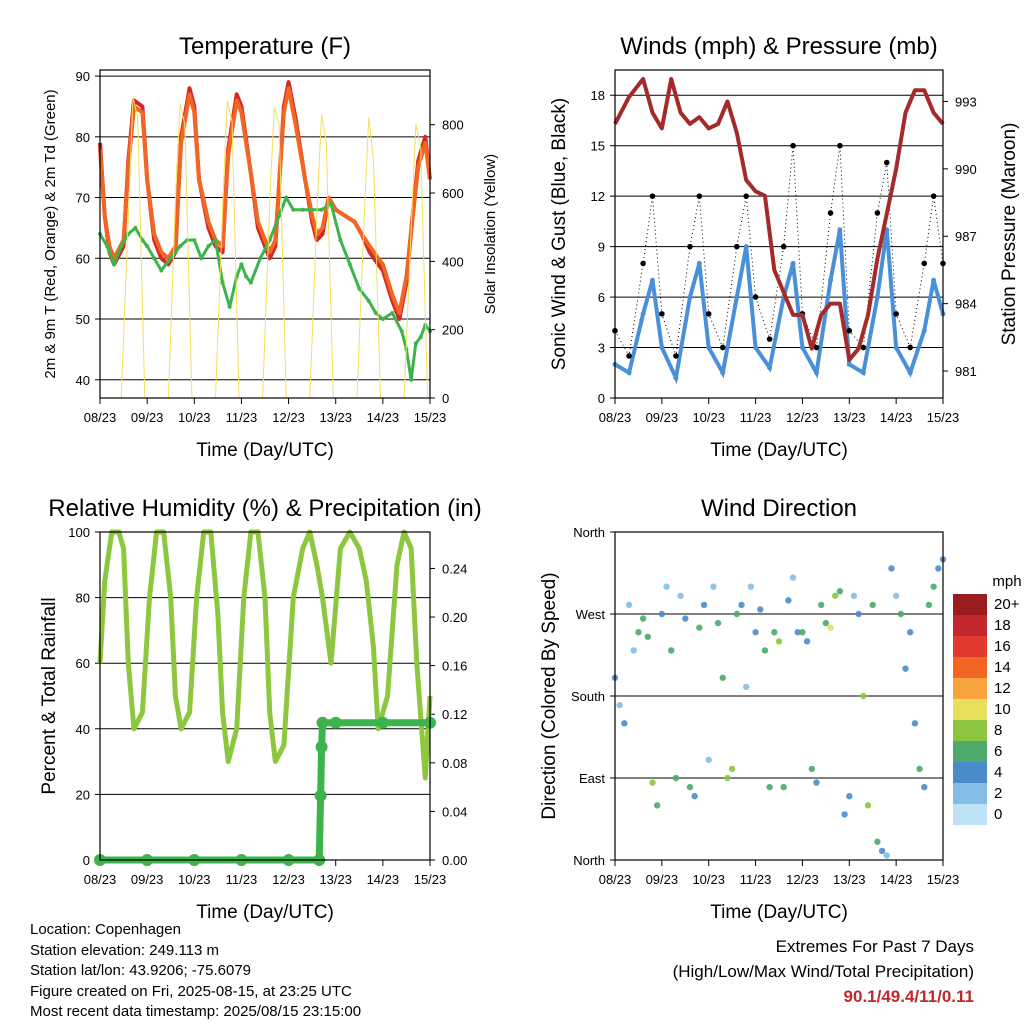  I want to click on temperature-xtick-label: 08/23, so click(100, 417).